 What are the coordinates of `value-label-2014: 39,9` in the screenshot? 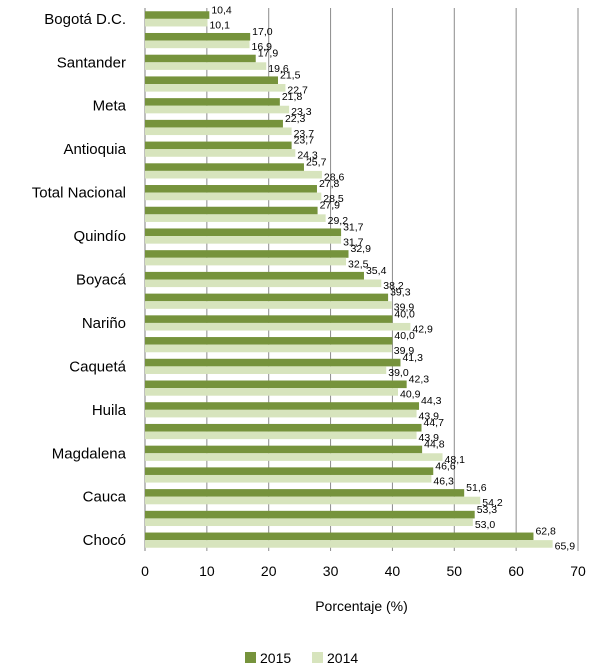 It's located at (404, 308).